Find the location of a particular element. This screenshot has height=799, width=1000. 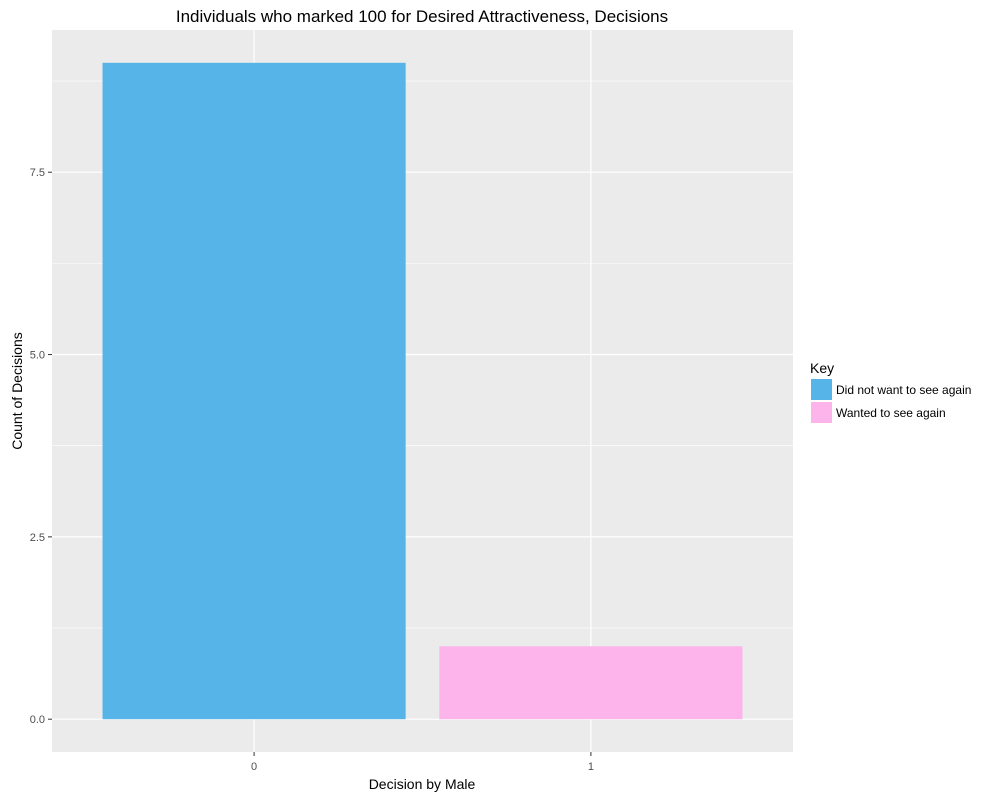

y-tick-label: 0.0 is located at coordinates (37, 720).